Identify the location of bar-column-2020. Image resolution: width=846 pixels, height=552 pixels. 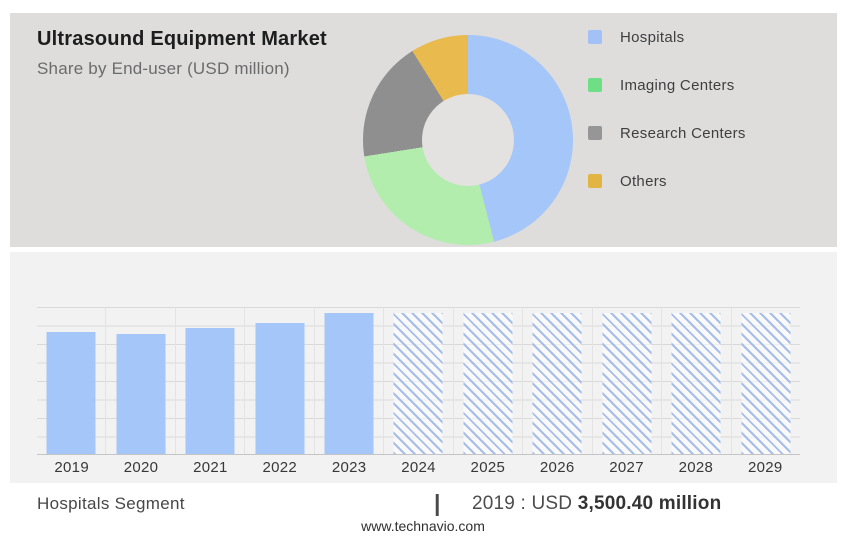
(139, 380).